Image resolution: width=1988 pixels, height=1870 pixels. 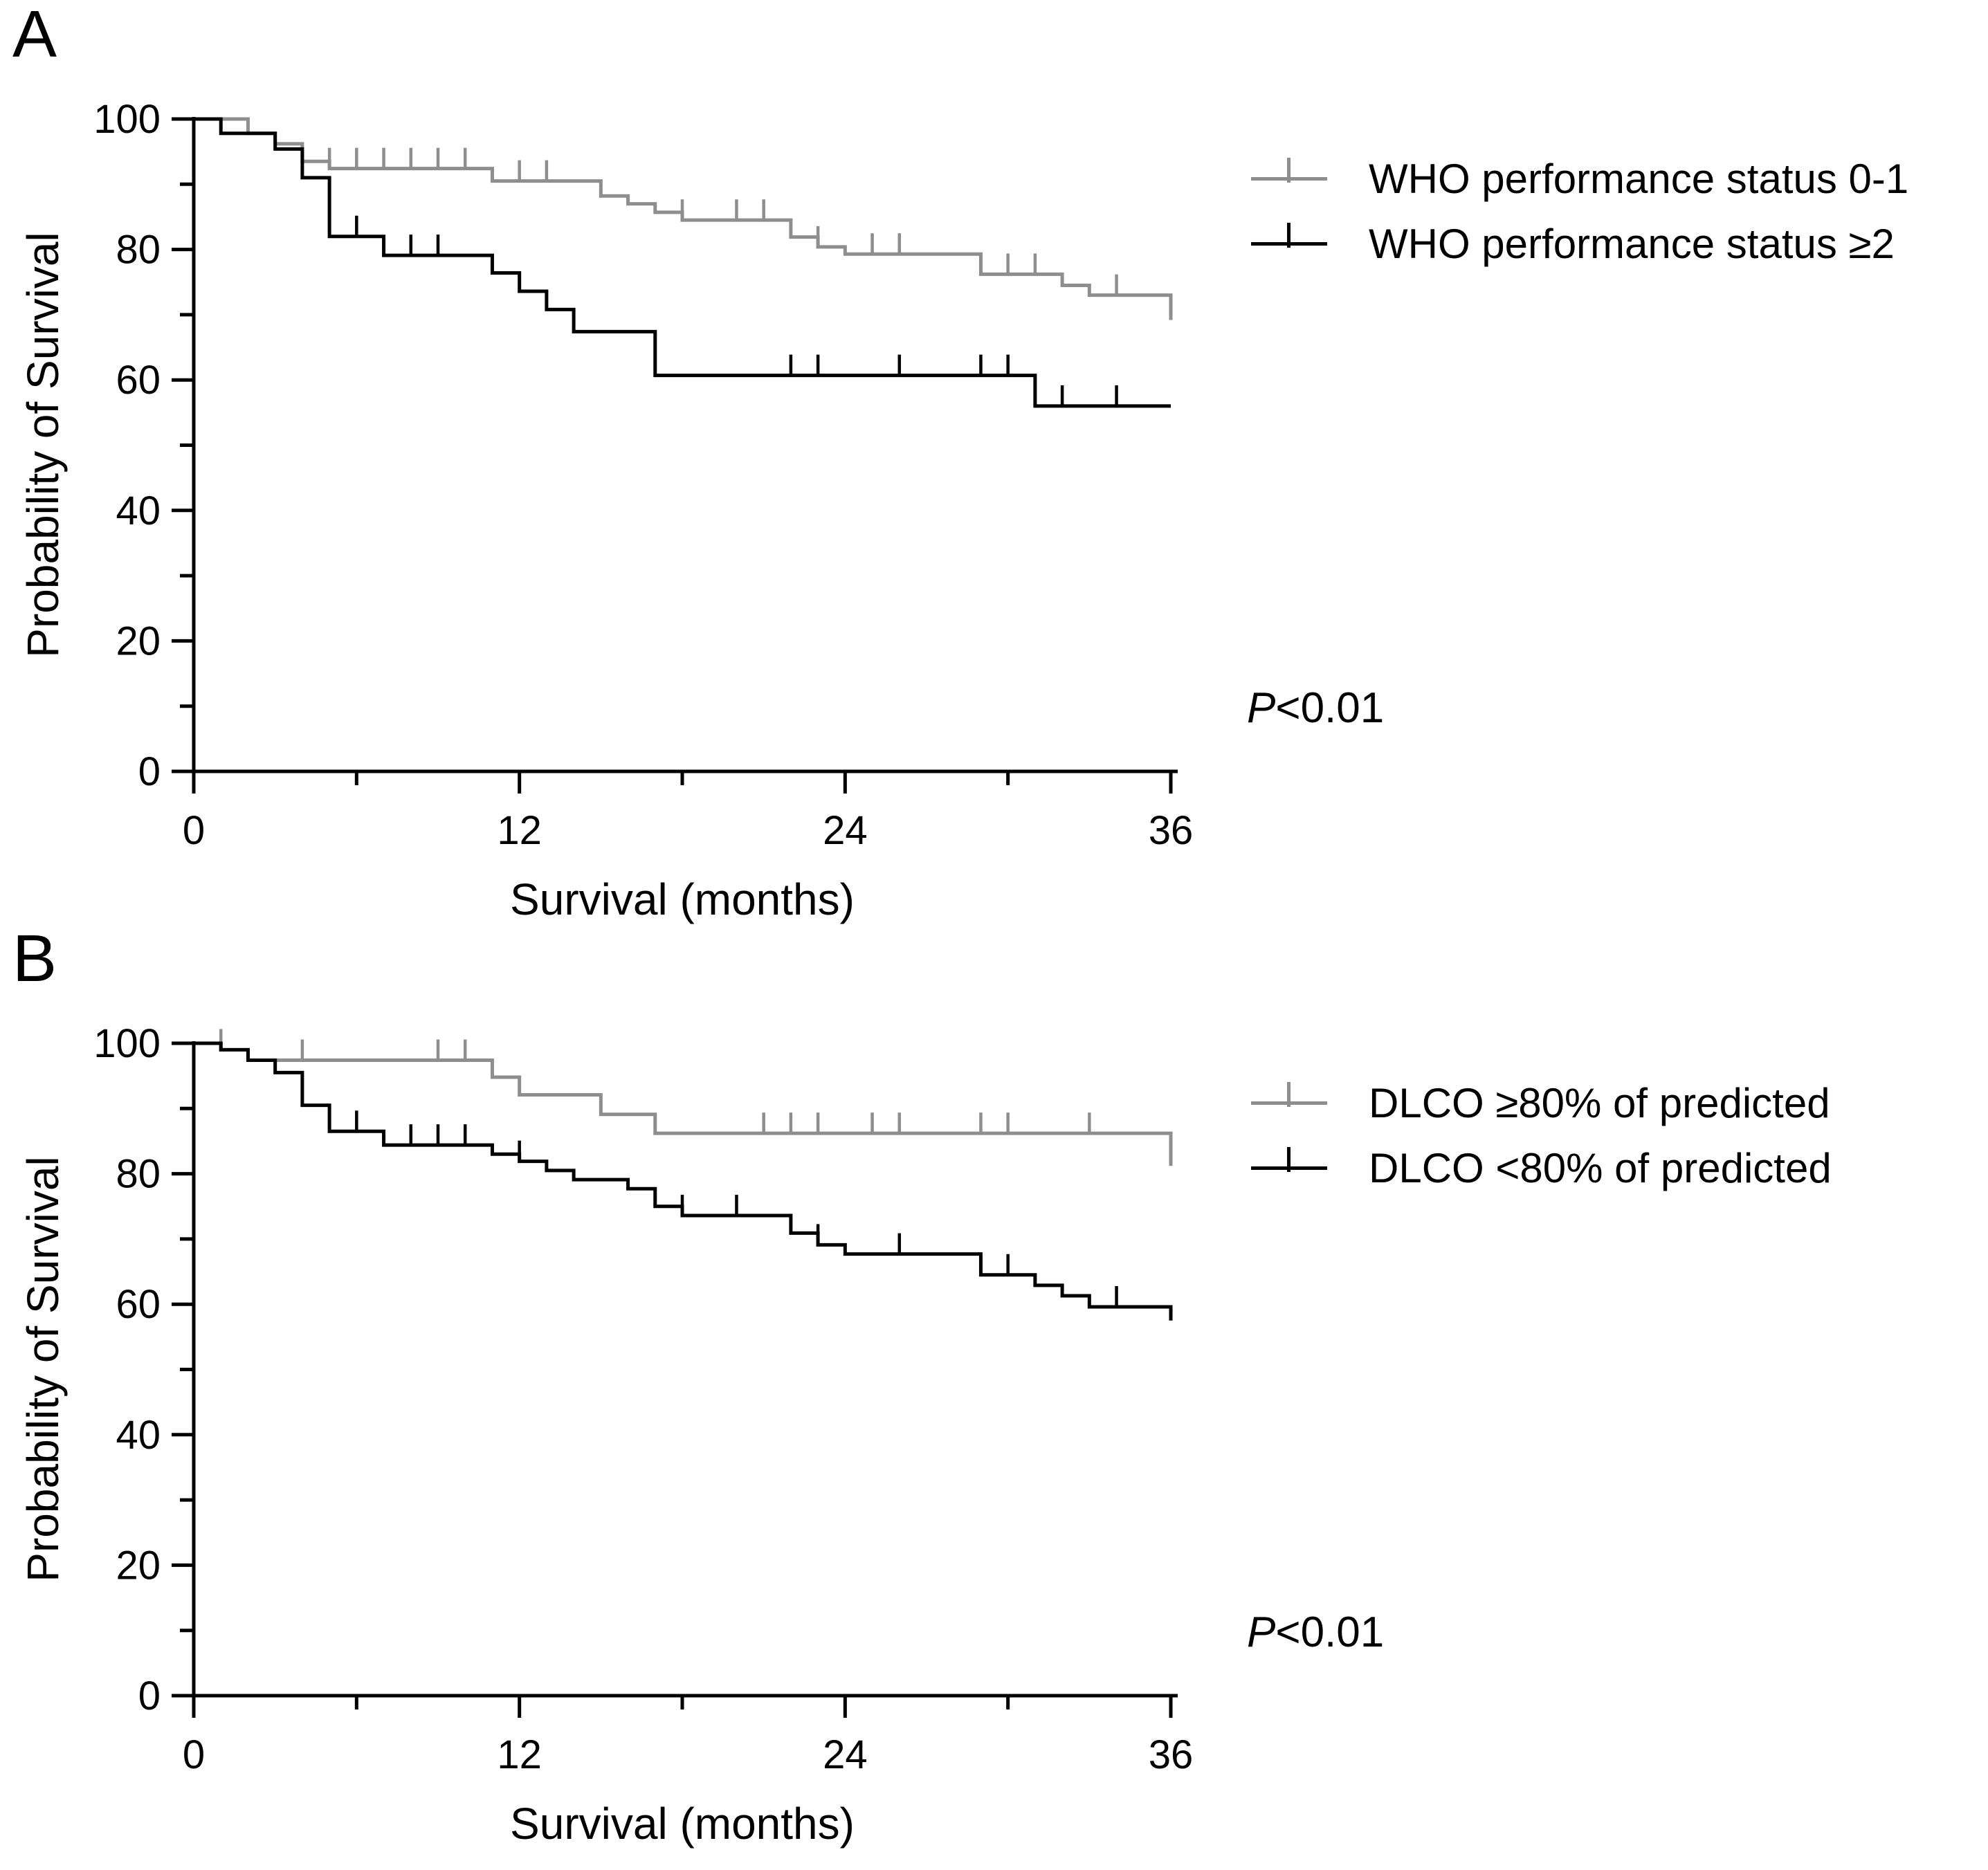 I want to click on panel-b-letter: B, so click(x=34, y=959).